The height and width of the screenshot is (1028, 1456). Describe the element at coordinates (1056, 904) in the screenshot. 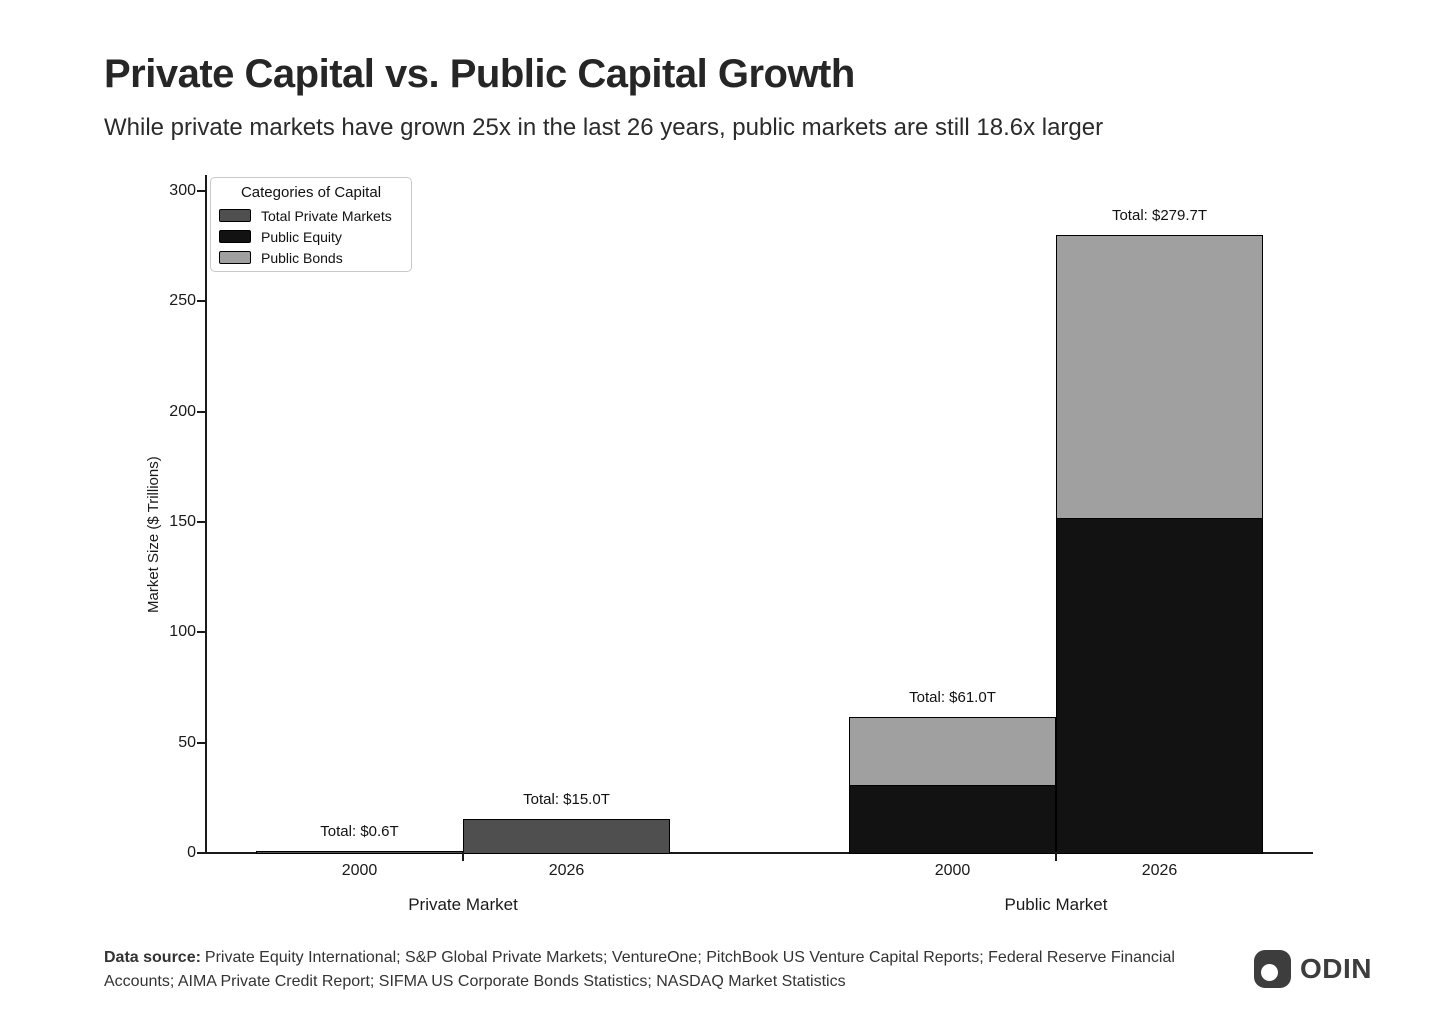

I see `x-group-label: Public Market` at that location.